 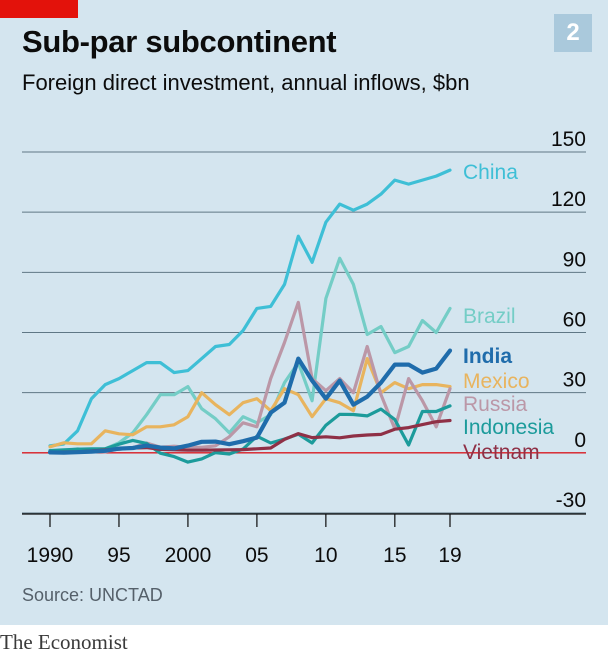 I want to click on series-line-indonesia, so click(x=250, y=434).